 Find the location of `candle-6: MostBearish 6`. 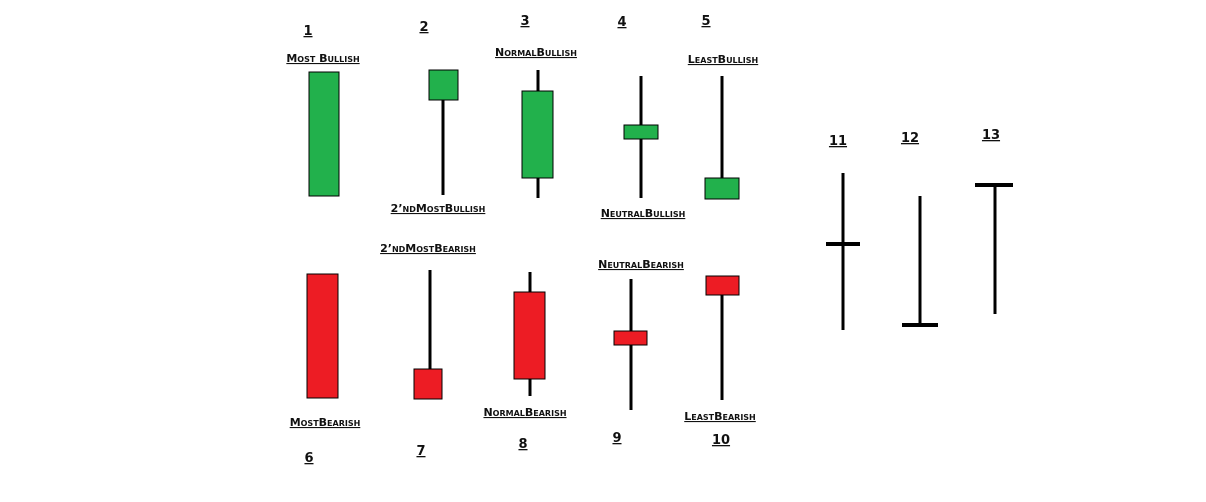

candle-6: MostBearish 6 is located at coordinates (325, 369).